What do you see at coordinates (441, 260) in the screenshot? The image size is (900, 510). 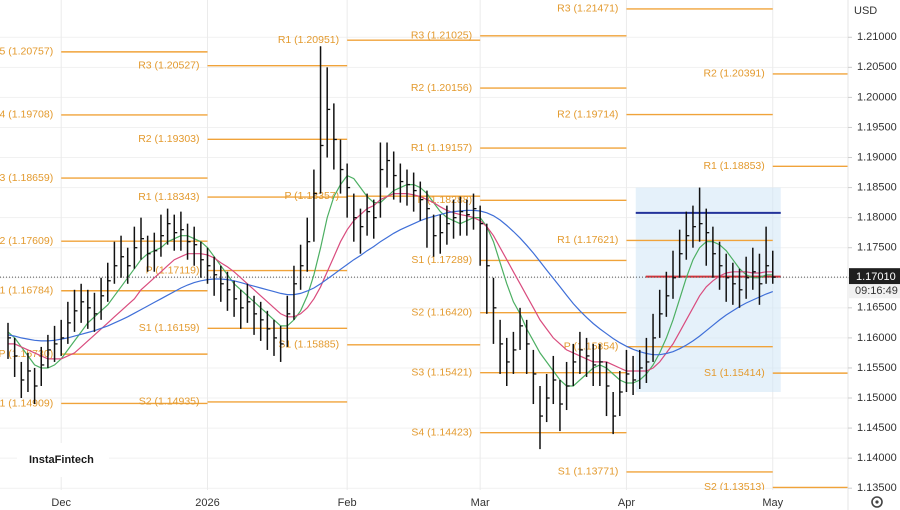 I see `pivot-label: S1 (1.17289)` at bounding box center [441, 260].